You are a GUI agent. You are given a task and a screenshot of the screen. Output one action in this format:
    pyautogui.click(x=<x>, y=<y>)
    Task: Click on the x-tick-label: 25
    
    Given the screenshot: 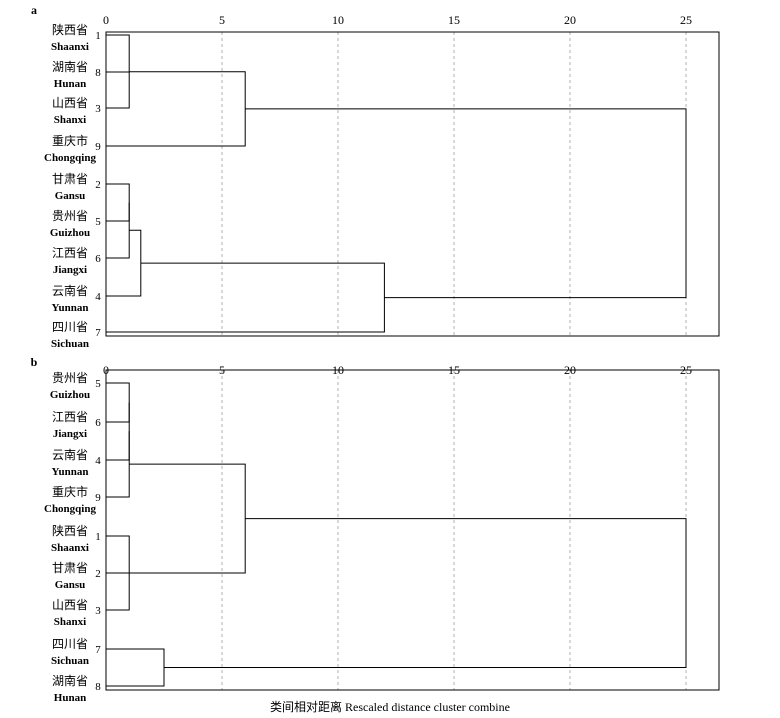 What is the action you would take?
    pyautogui.click(x=686, y=20)
    